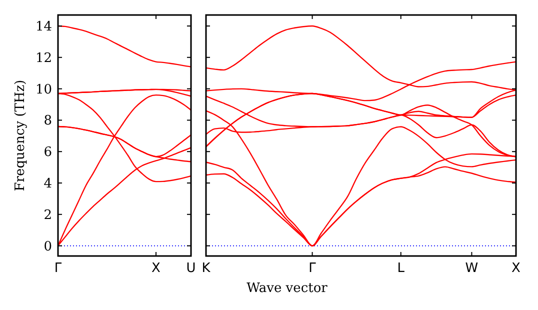  Describe the element at coordinates (43, 90) in the screenshot. I see `y-tick-label: 10` at that location.